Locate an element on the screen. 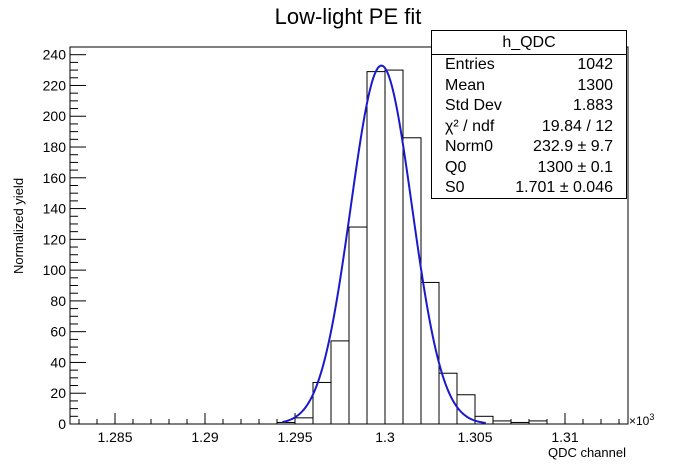 The height and width of the screenshot is (472, 696). stat-value: 1.701 ± 0.046 is located at coordinates (564, 187).